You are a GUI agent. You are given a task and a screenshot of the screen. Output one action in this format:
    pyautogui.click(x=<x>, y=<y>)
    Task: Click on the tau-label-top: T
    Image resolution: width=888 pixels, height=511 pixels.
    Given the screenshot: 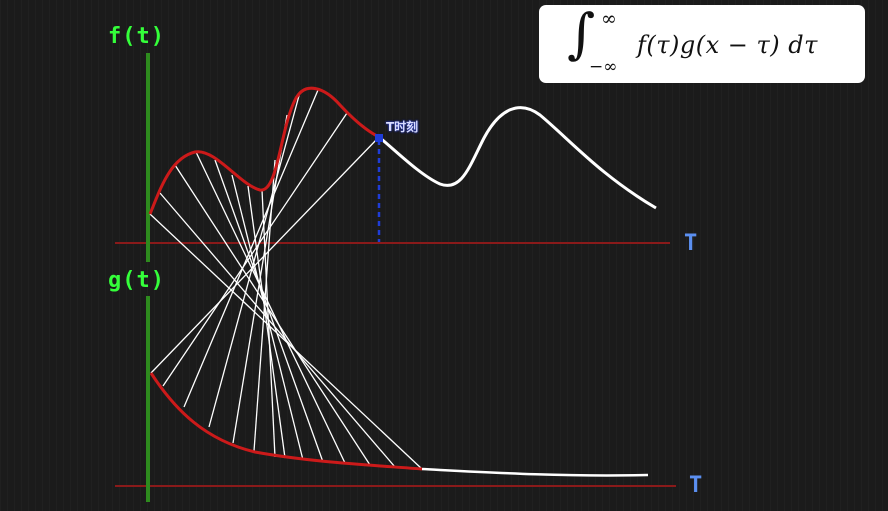 What is the action you would take?
    pyautogui.click(x=691, y=243)
    